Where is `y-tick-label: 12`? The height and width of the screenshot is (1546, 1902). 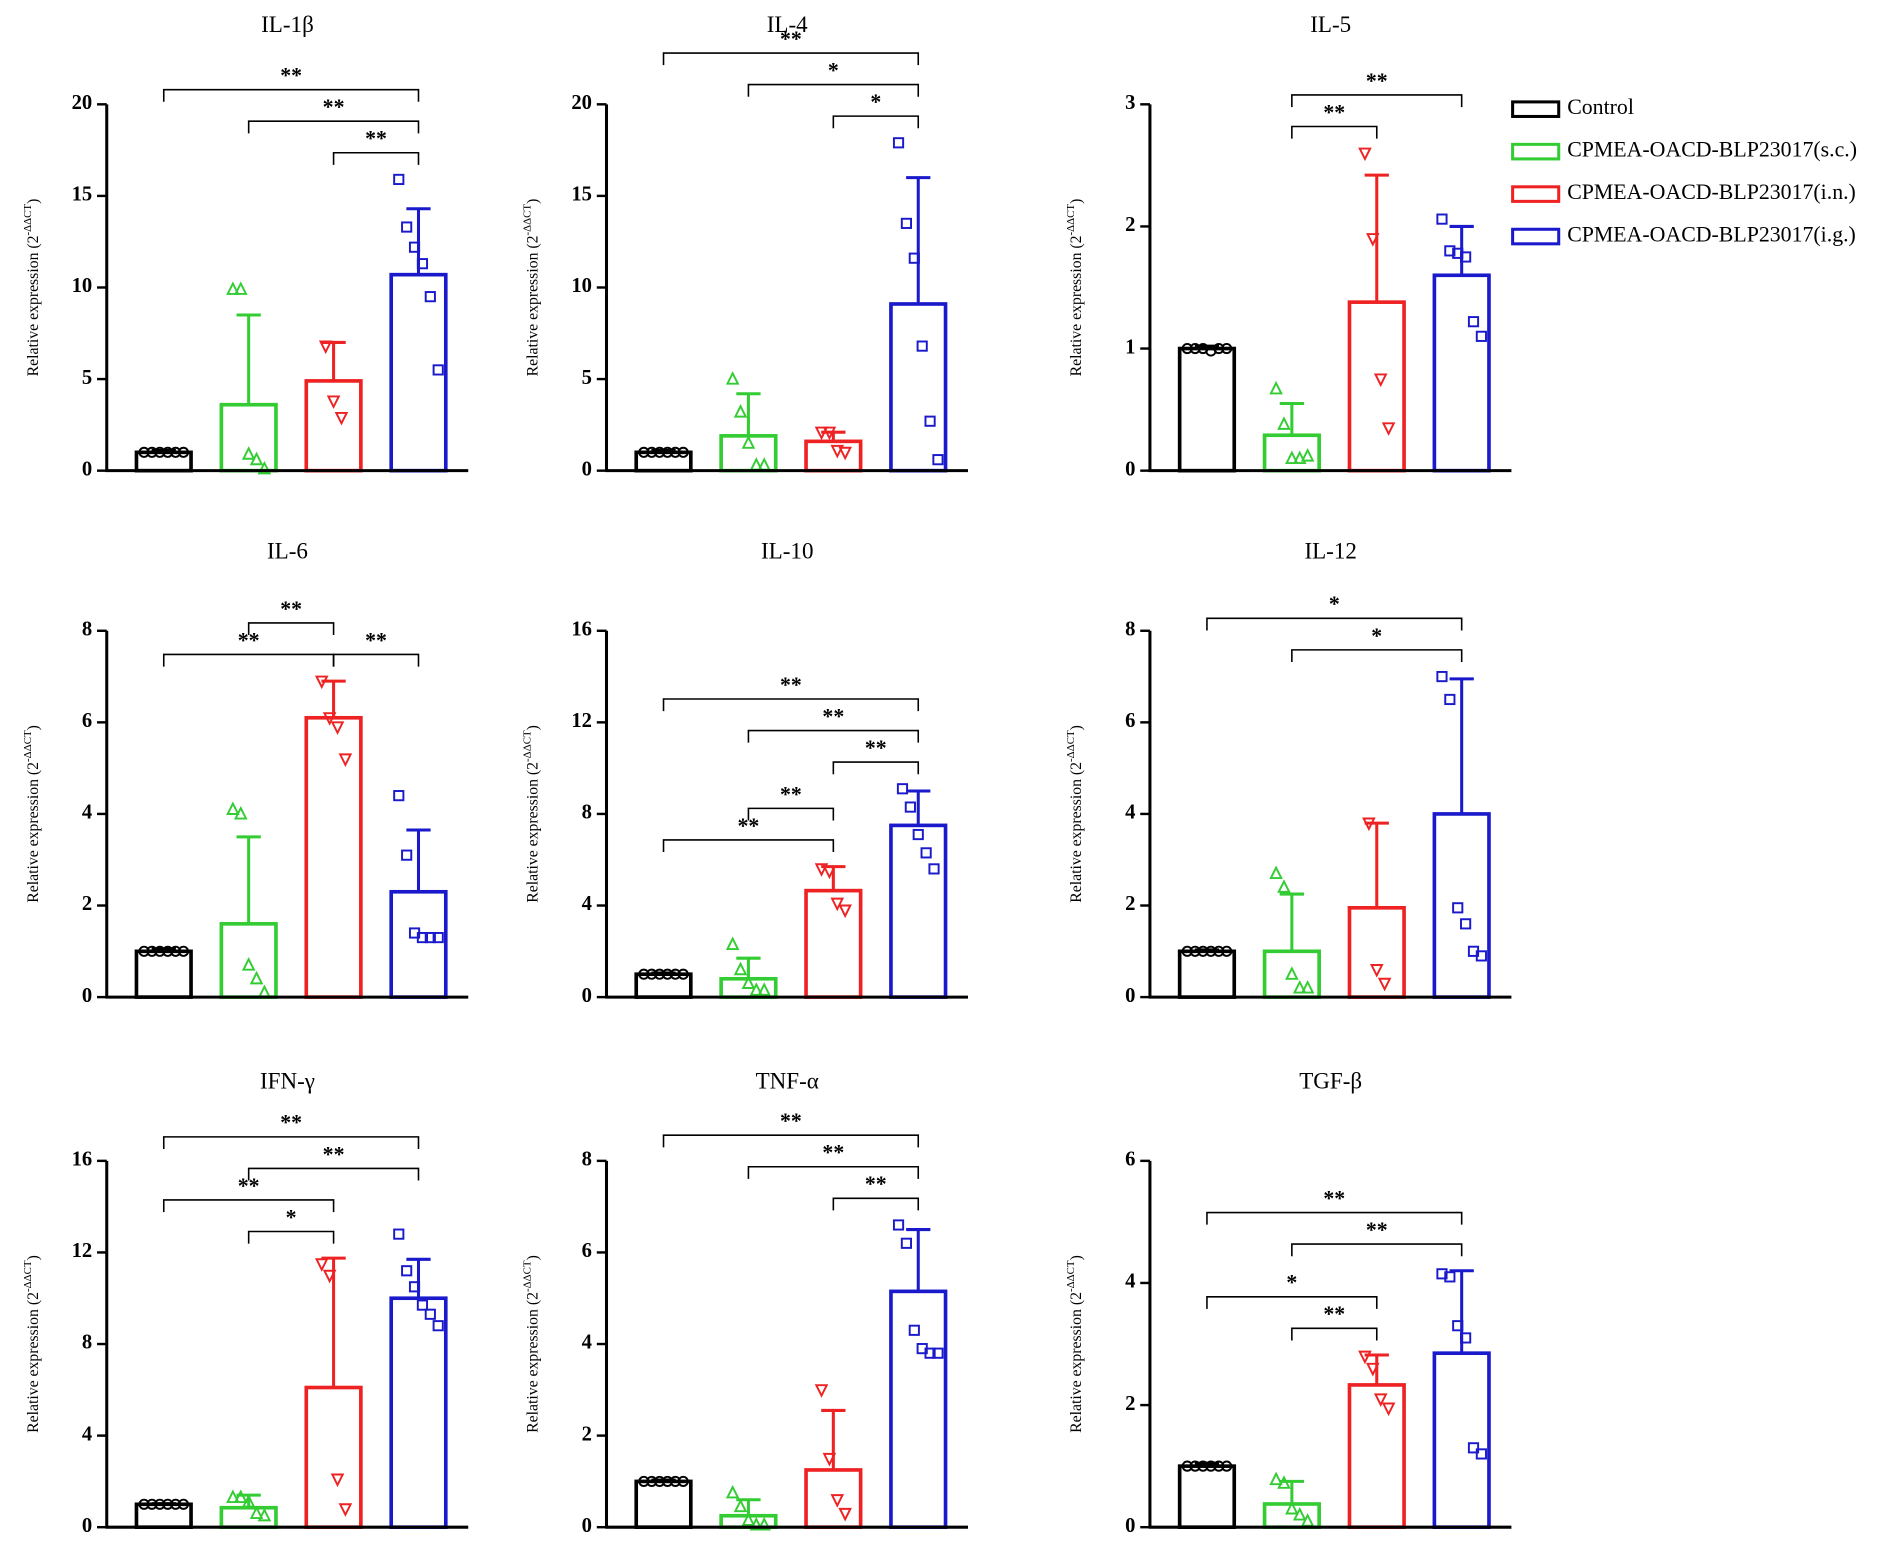
y-tick-label: 12 is located at coordinates (82, 1251).